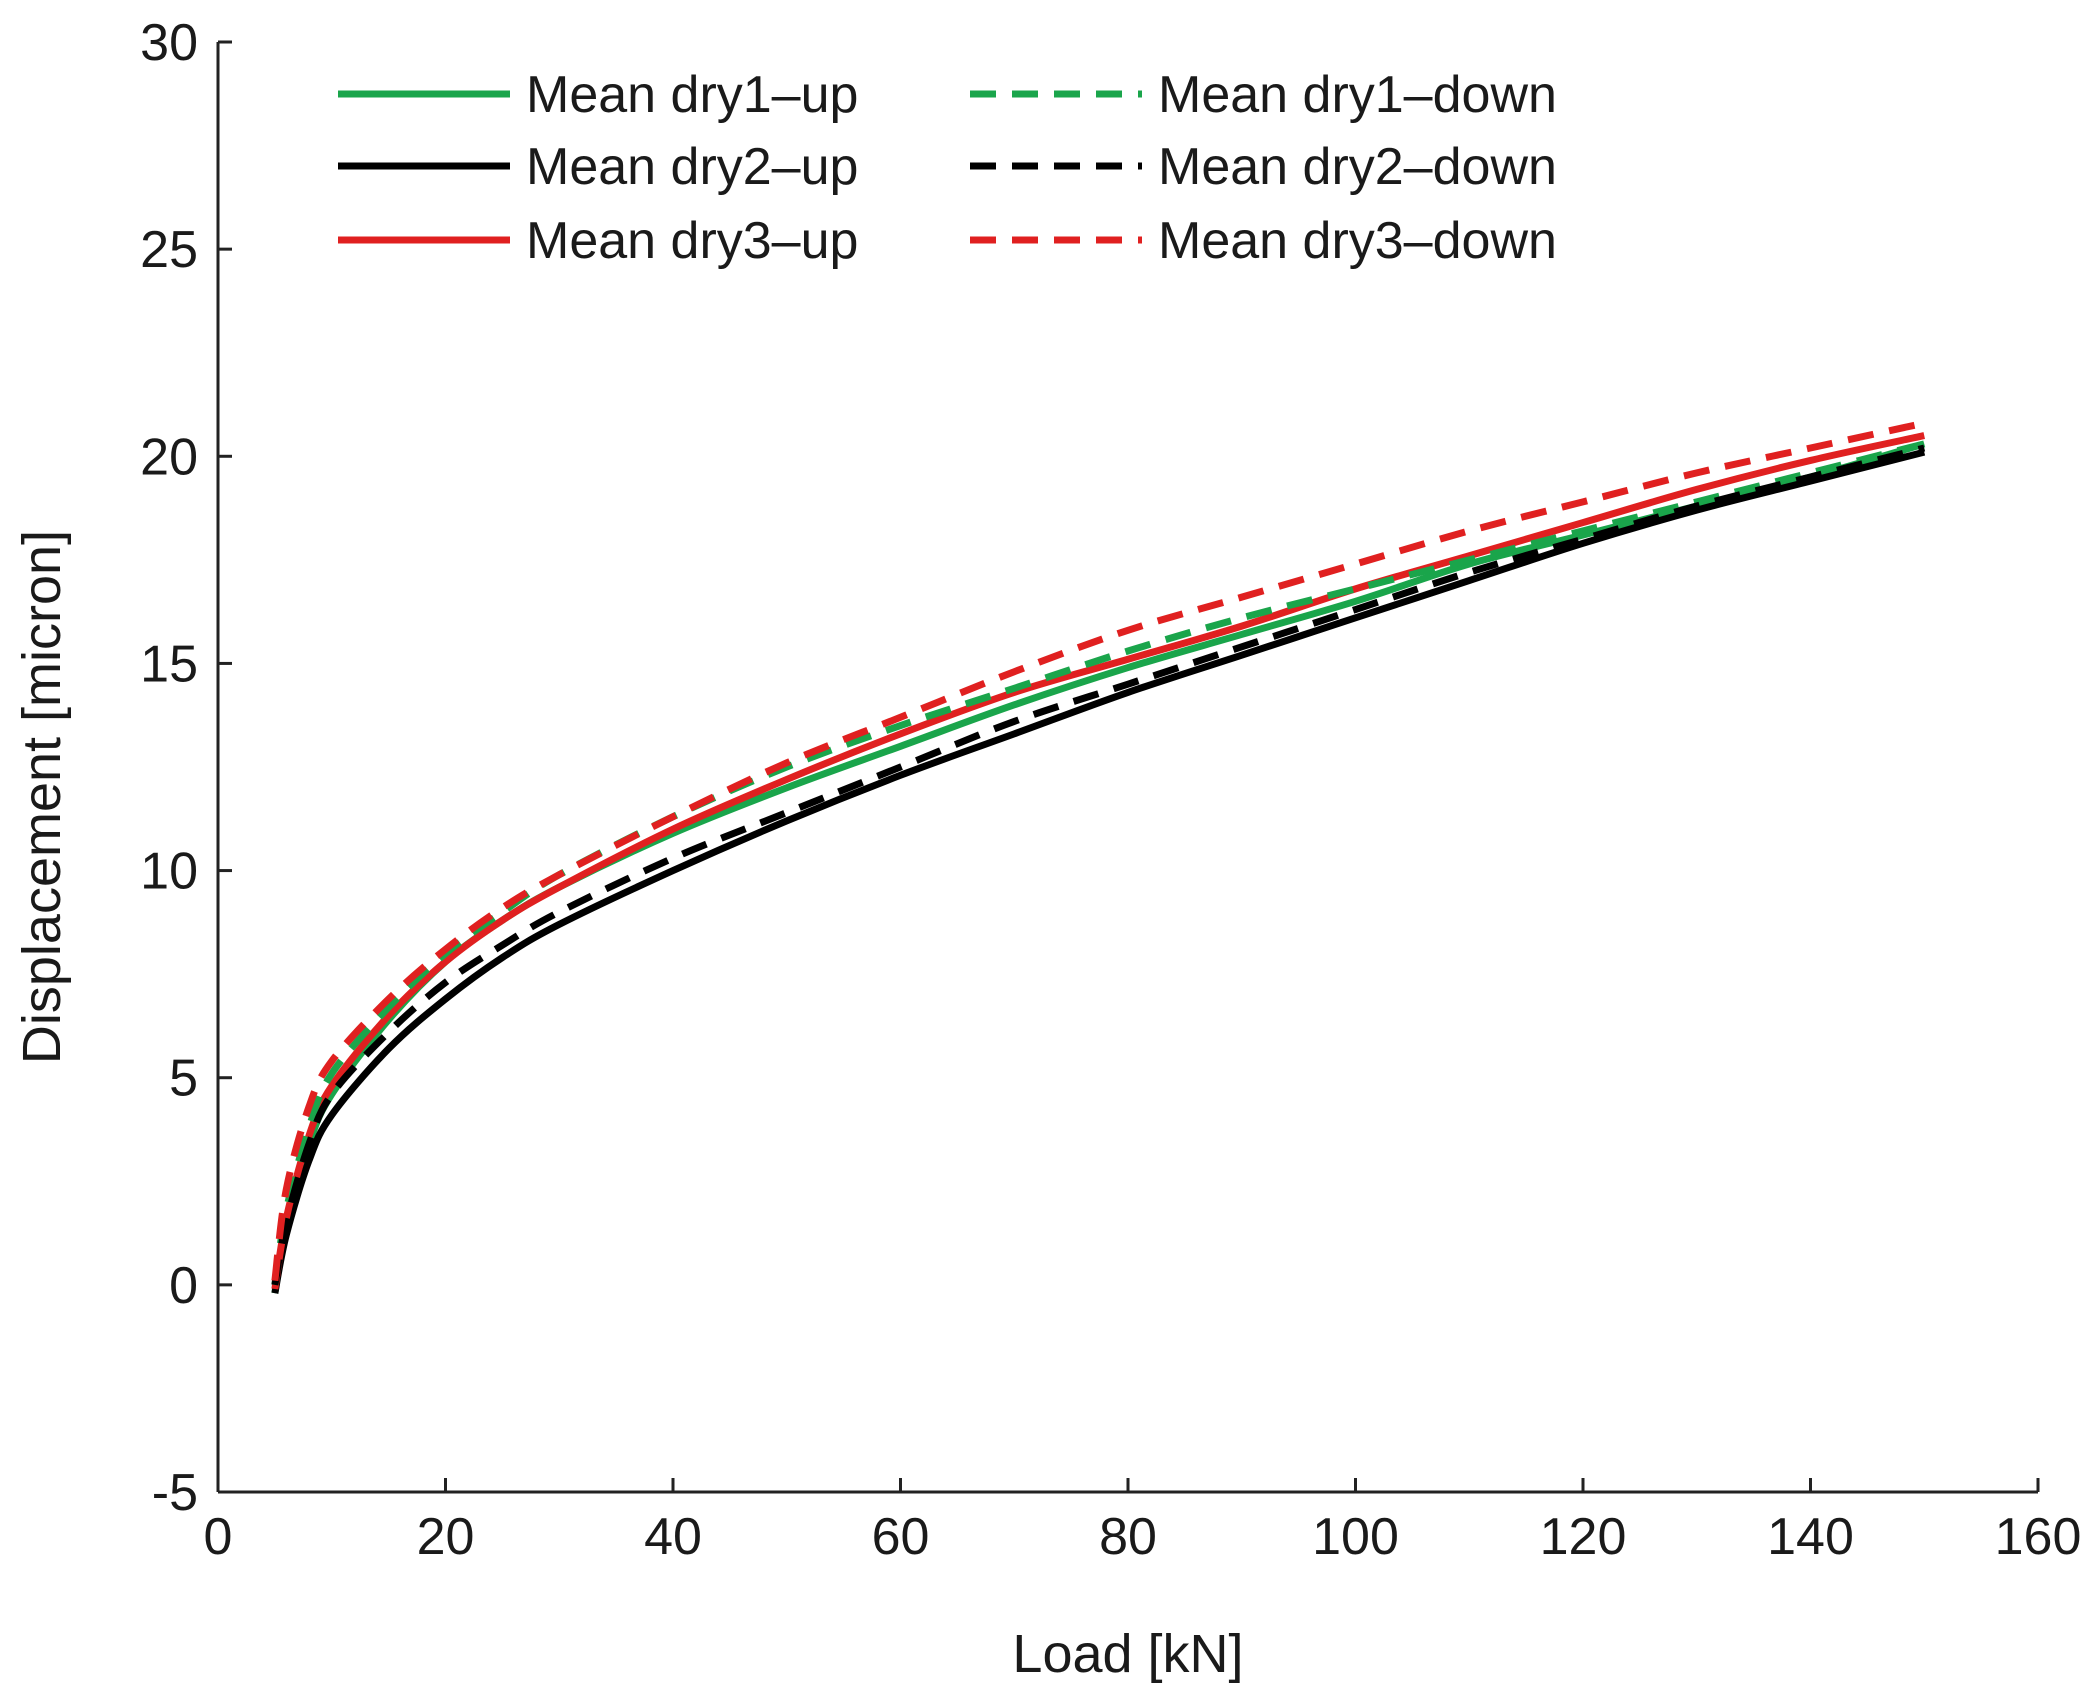  I want to click on y-tick-label: 10, so click(169, 872).